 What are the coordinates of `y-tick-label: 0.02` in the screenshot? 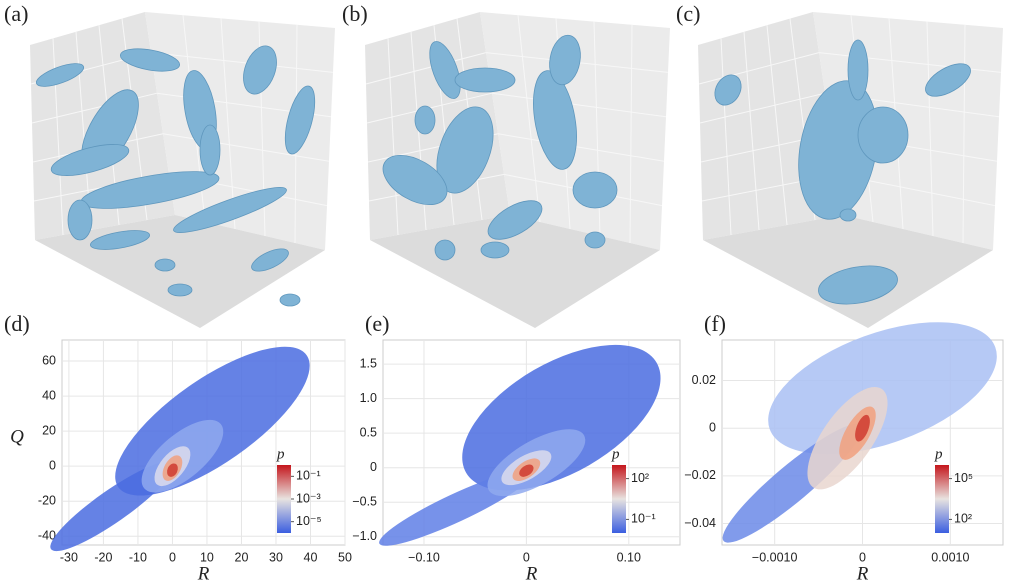 It's located at (704, 380).